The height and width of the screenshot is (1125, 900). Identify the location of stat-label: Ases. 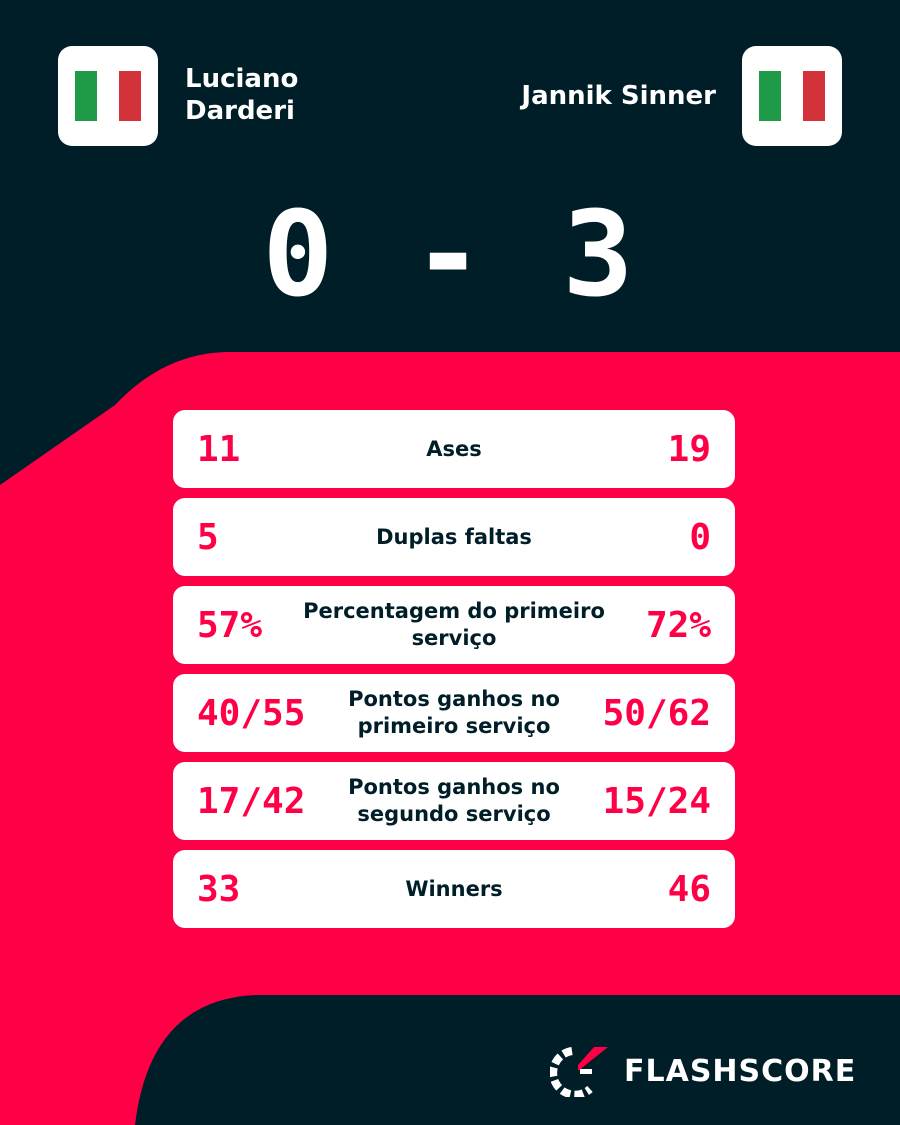
(454, 448).